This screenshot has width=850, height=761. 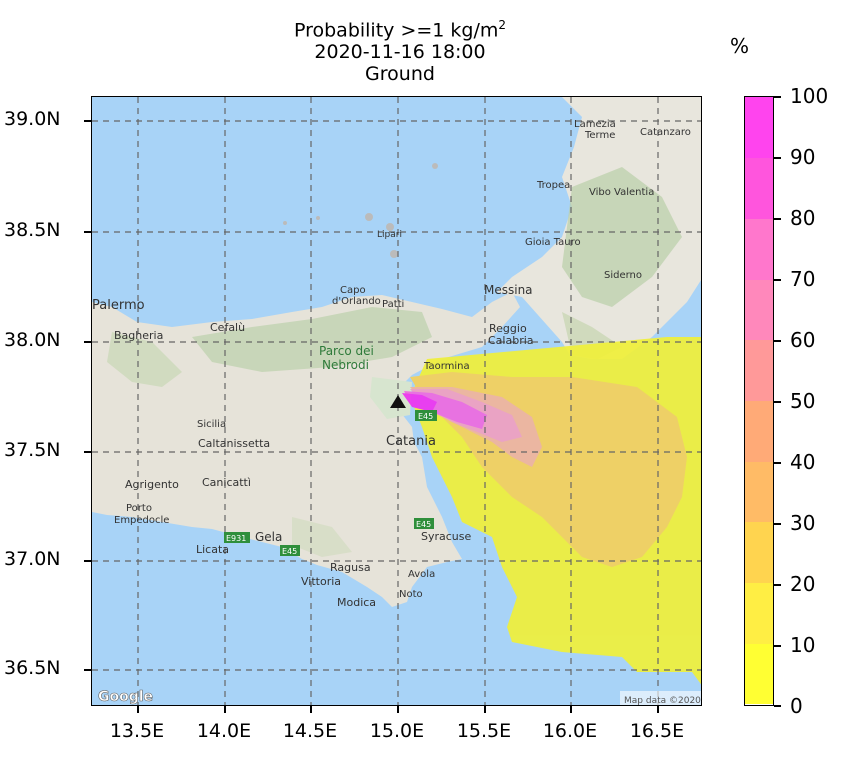 What do you see at coordinates (595, 124) in the screenshot?
I see `place-label: Lamezia` at bounding box center [595, 124].